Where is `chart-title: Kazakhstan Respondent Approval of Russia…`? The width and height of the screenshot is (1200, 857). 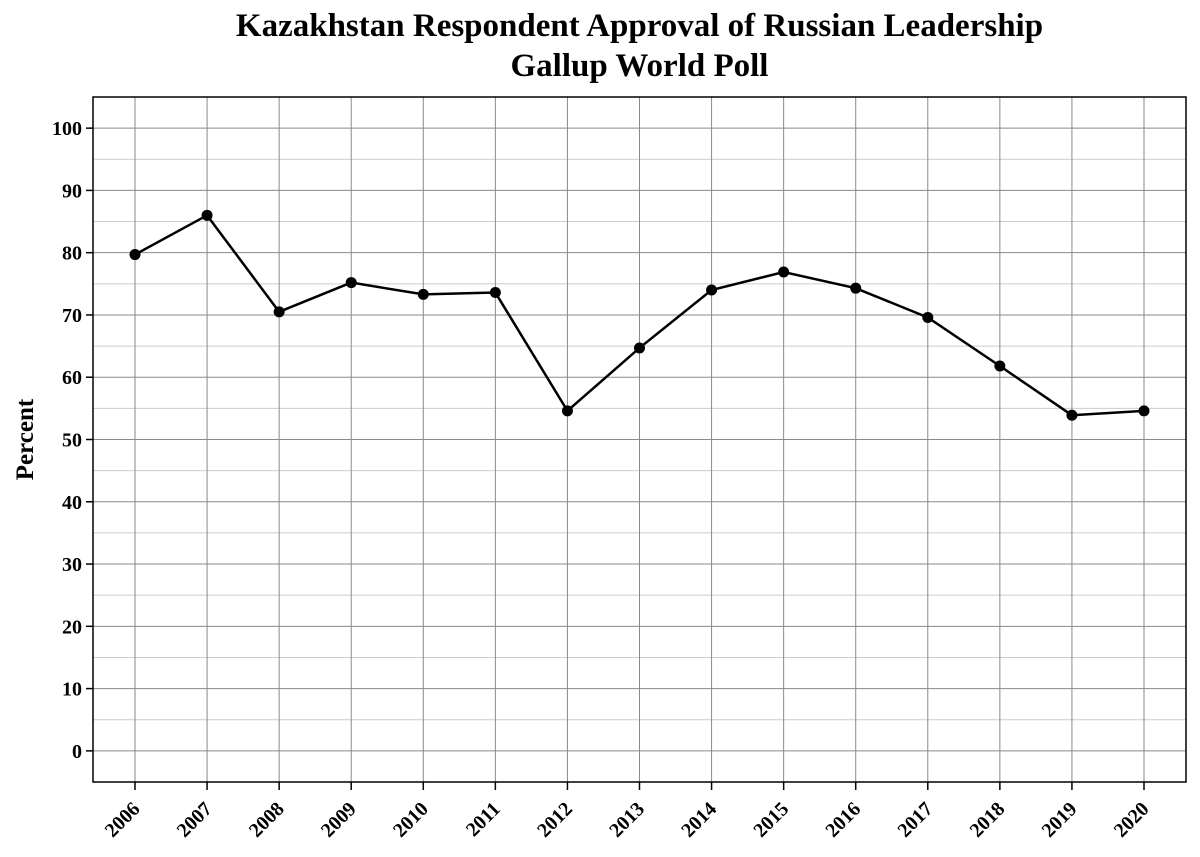 chart-title: Kazakhstan Respondent Approval of Russia… is located at coordinates (639, 26).